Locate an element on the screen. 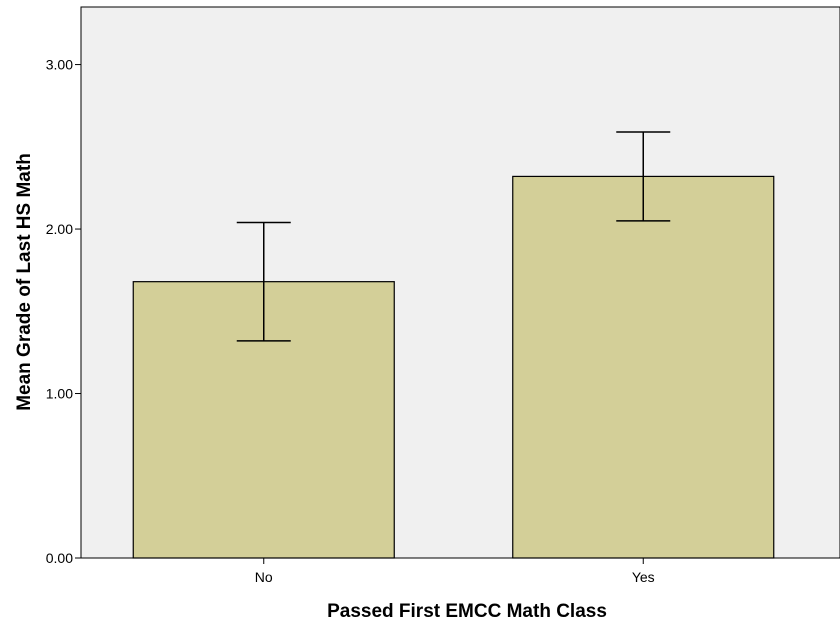  y-axis-label: Mean Grade of Last HS Math is located at coordinates (24, 282).